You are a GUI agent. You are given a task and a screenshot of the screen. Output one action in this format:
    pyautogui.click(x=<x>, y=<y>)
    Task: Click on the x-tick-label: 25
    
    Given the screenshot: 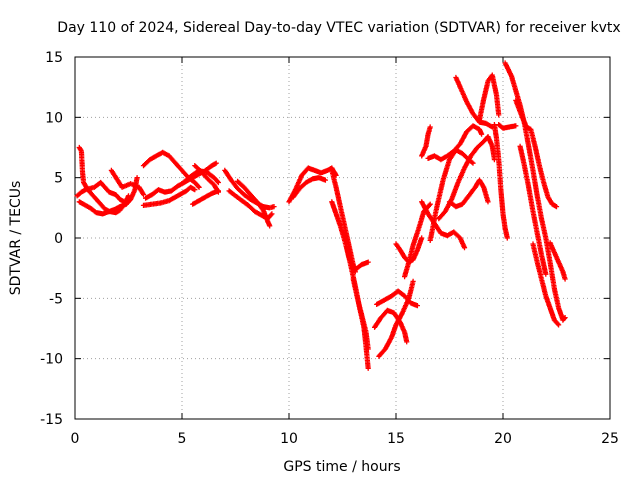 What is the action you would take?
    pyautogui.click(x=610, y=439)
    